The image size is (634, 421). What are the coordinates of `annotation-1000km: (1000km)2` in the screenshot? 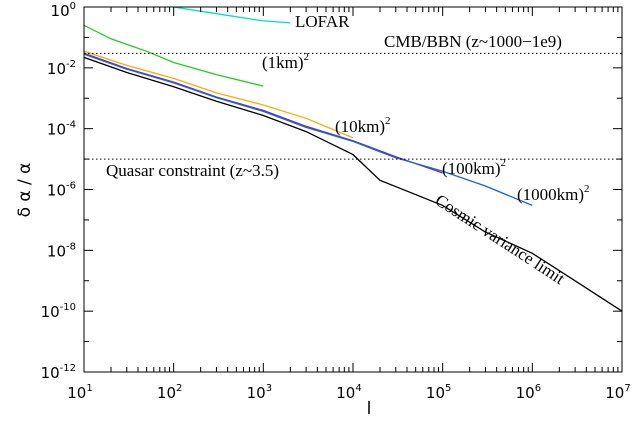 It's located at (553, 193).